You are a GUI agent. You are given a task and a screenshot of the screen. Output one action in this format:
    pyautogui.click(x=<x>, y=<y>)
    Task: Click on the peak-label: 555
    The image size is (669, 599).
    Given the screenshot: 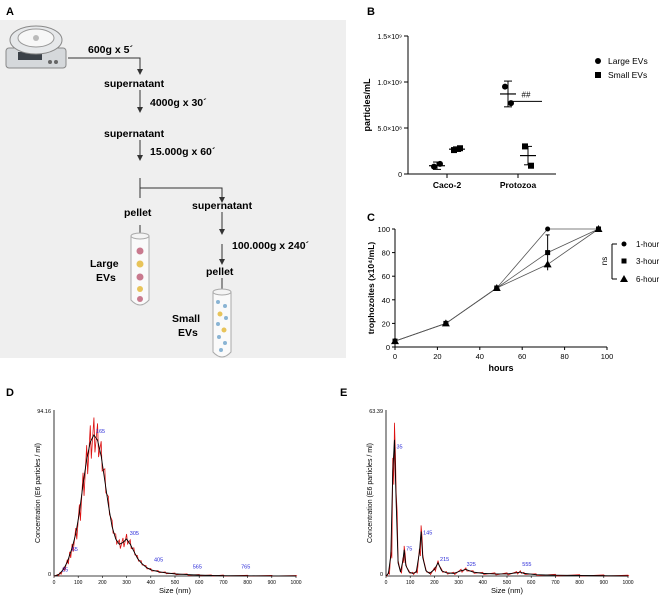 What is the action you would take?
    pyautogui.click(x=526, y=565)
    